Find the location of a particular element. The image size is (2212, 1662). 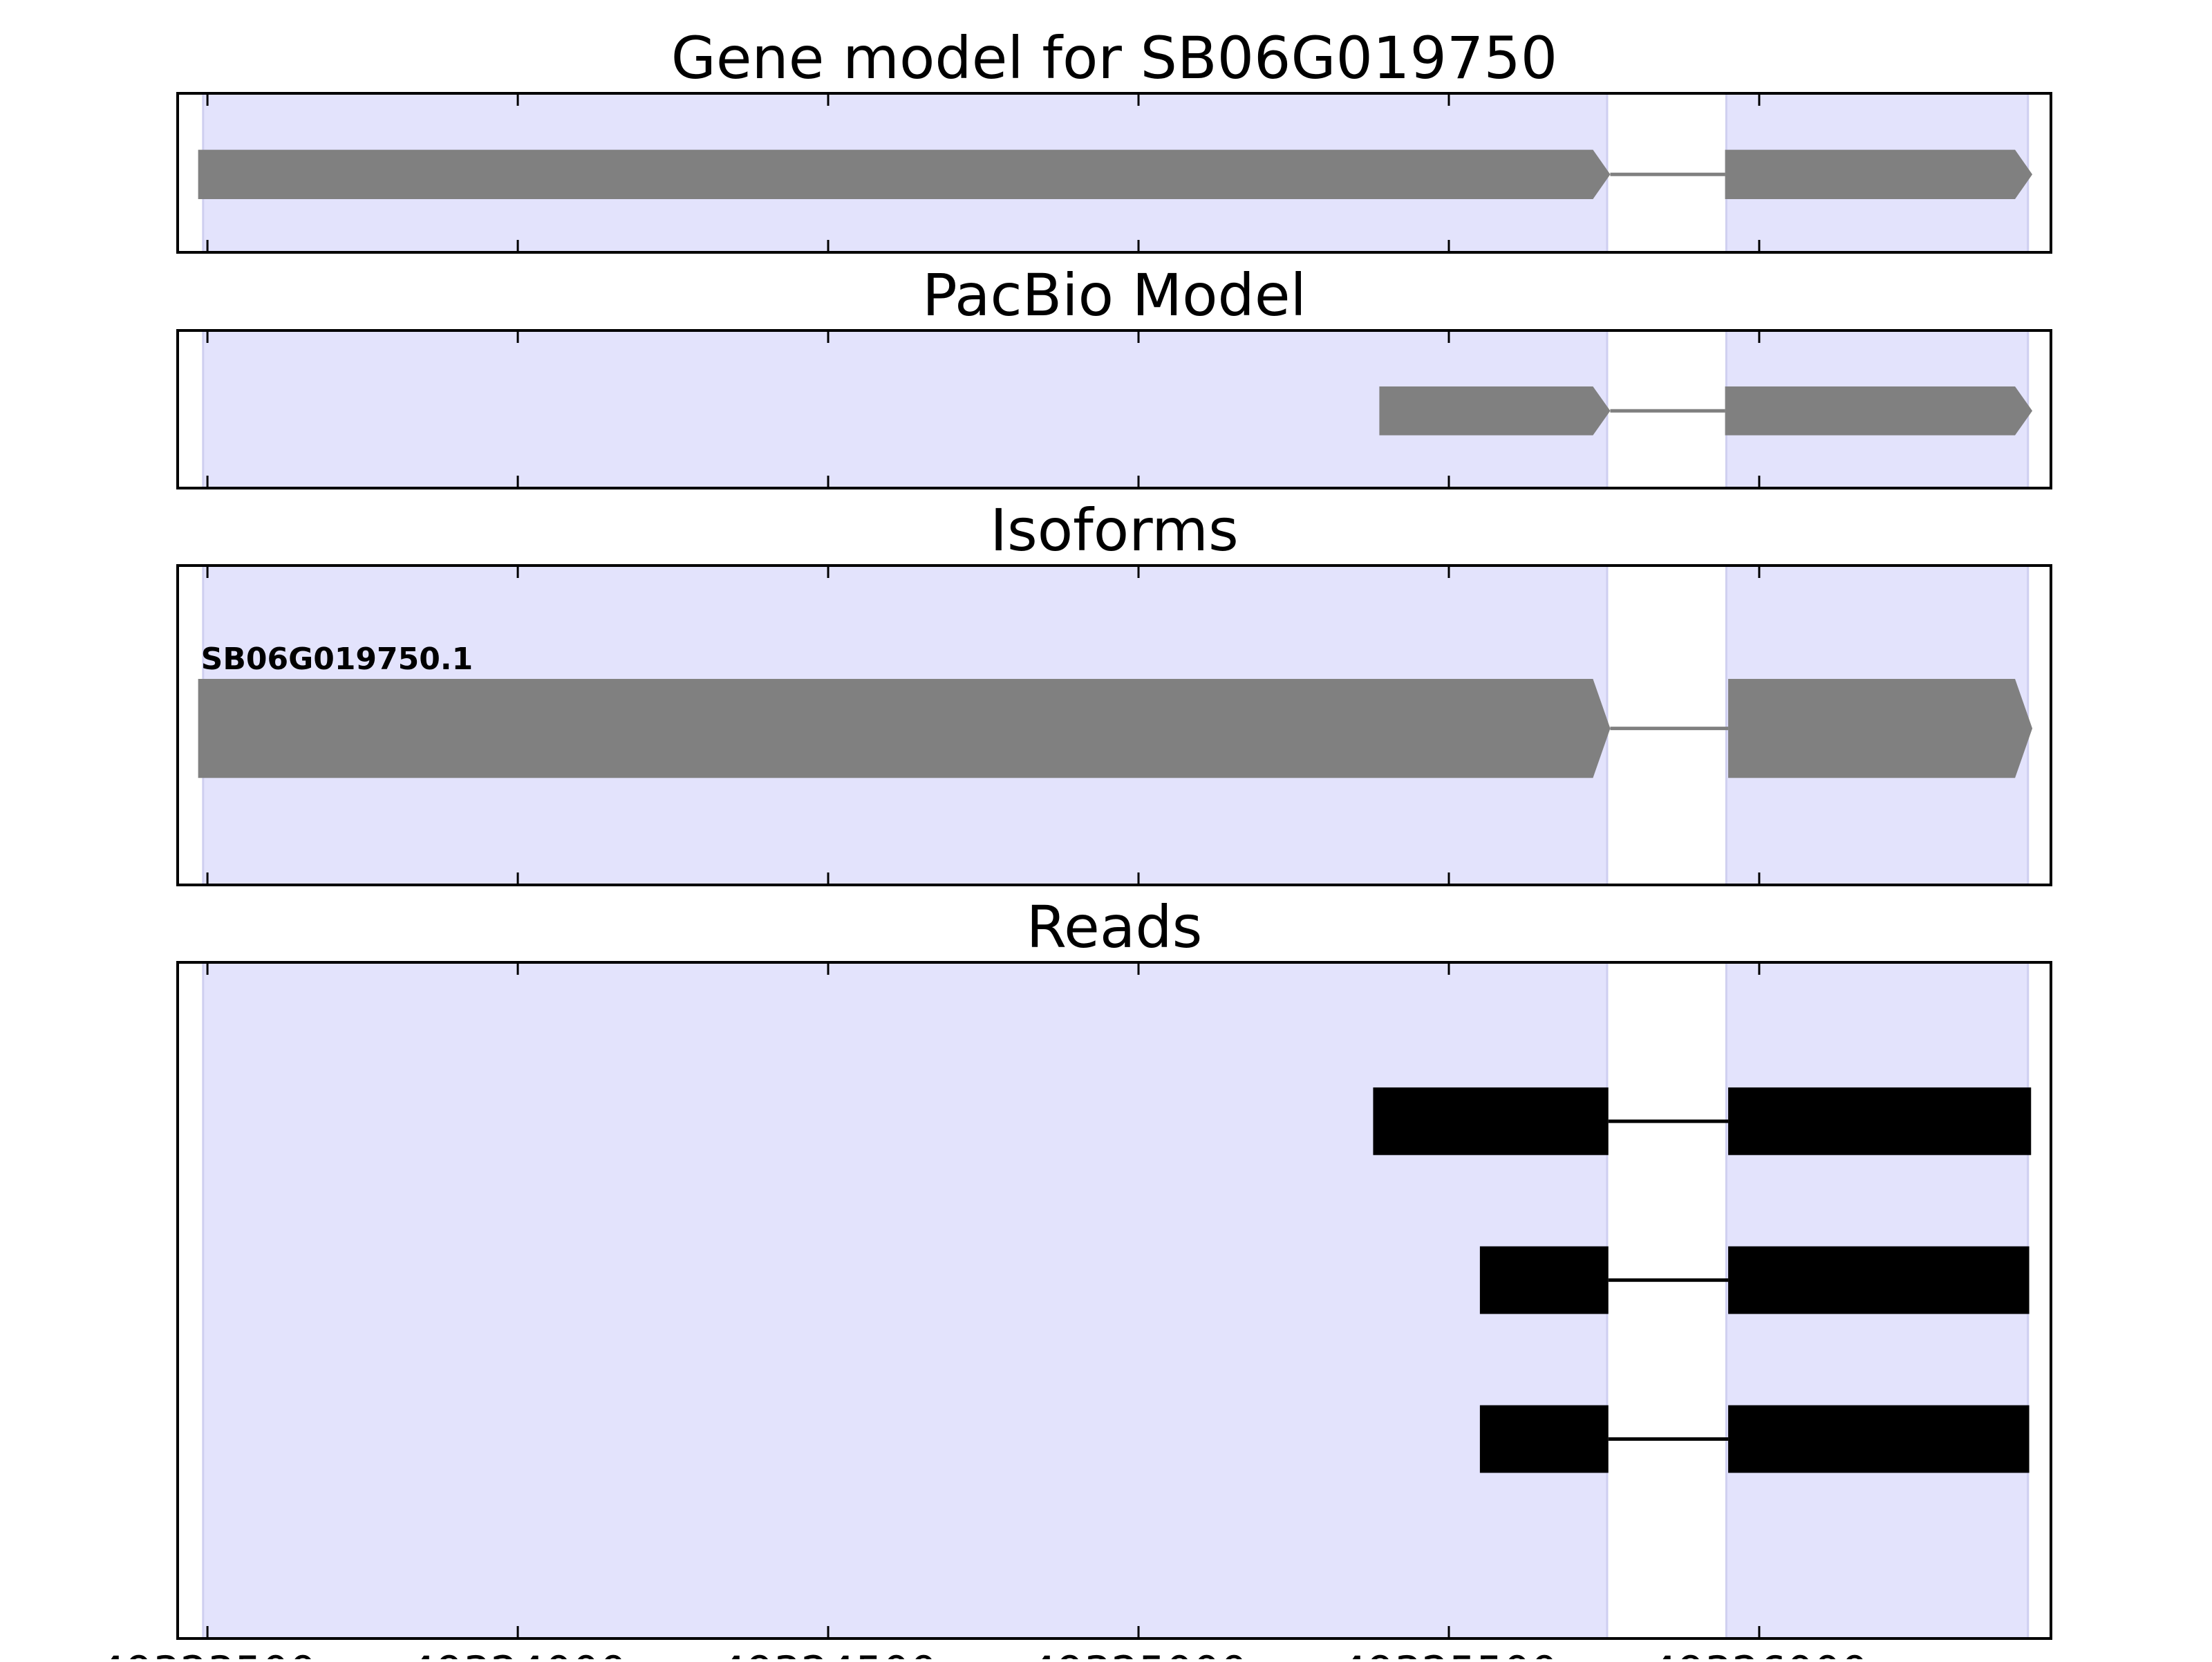

exon-region is located at coordinates (906, 409).